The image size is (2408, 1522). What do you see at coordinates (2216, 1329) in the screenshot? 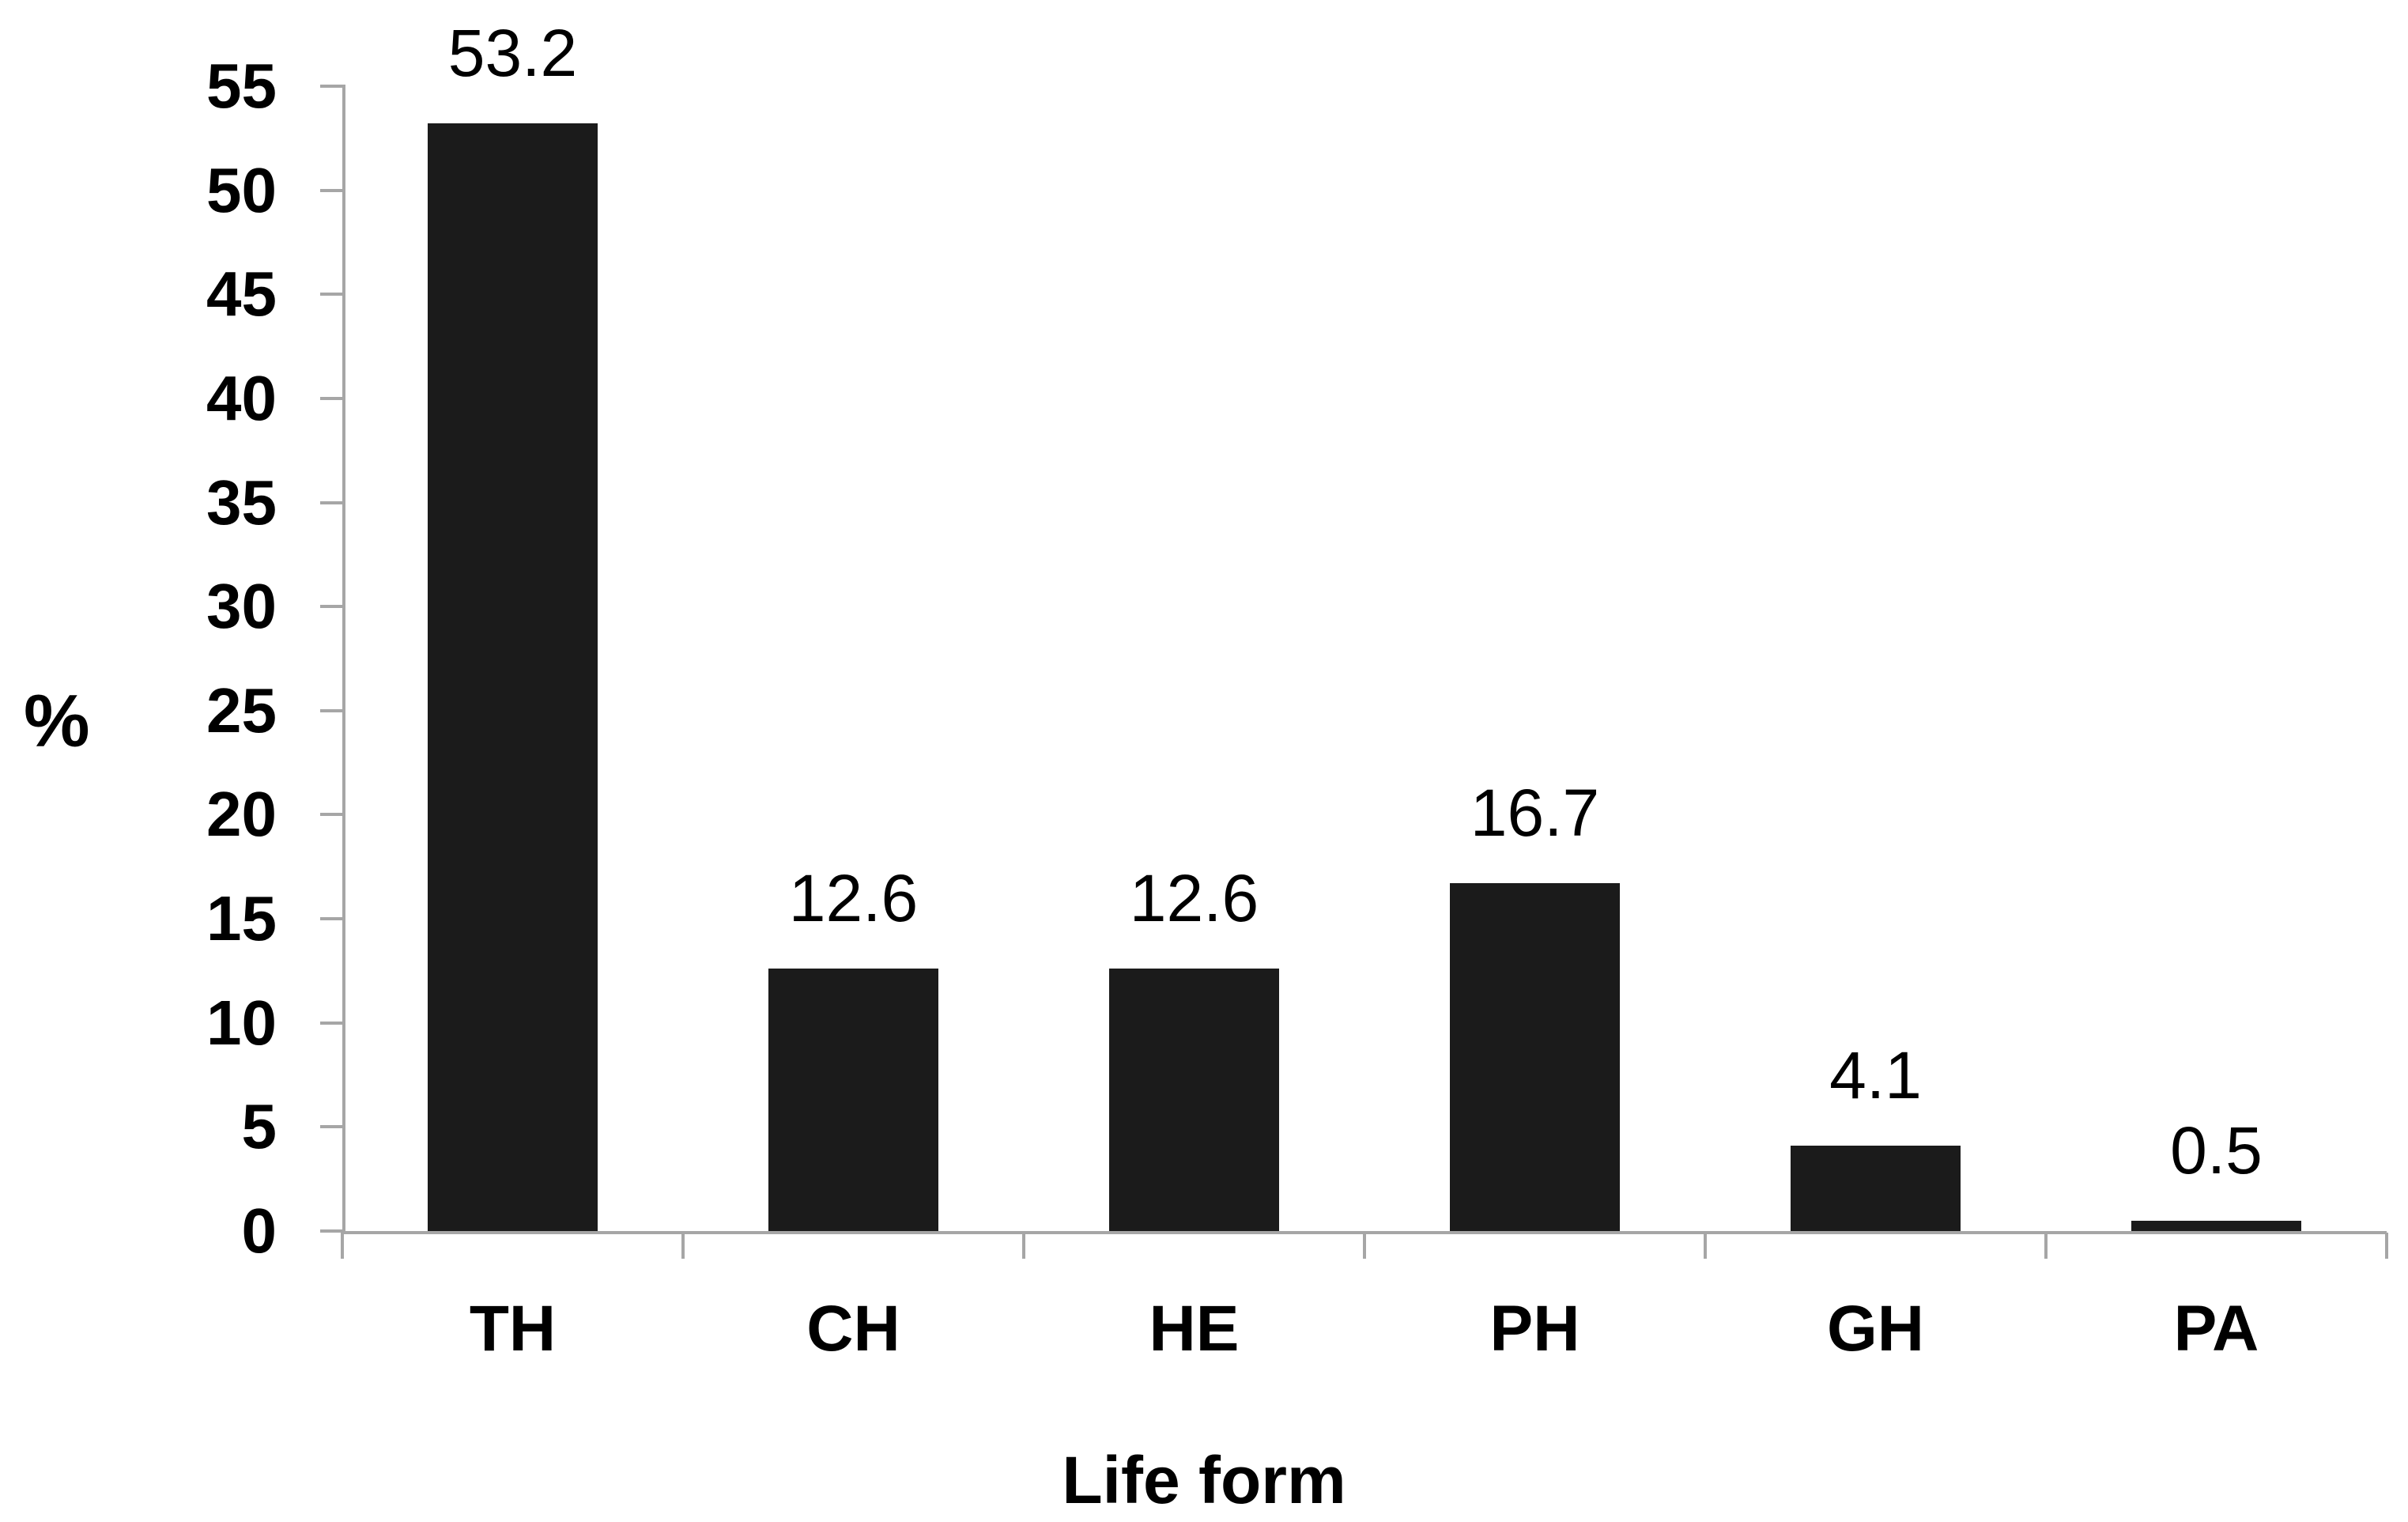
I see `category-label-pa: PA` at bounding box center [2216, 1329].